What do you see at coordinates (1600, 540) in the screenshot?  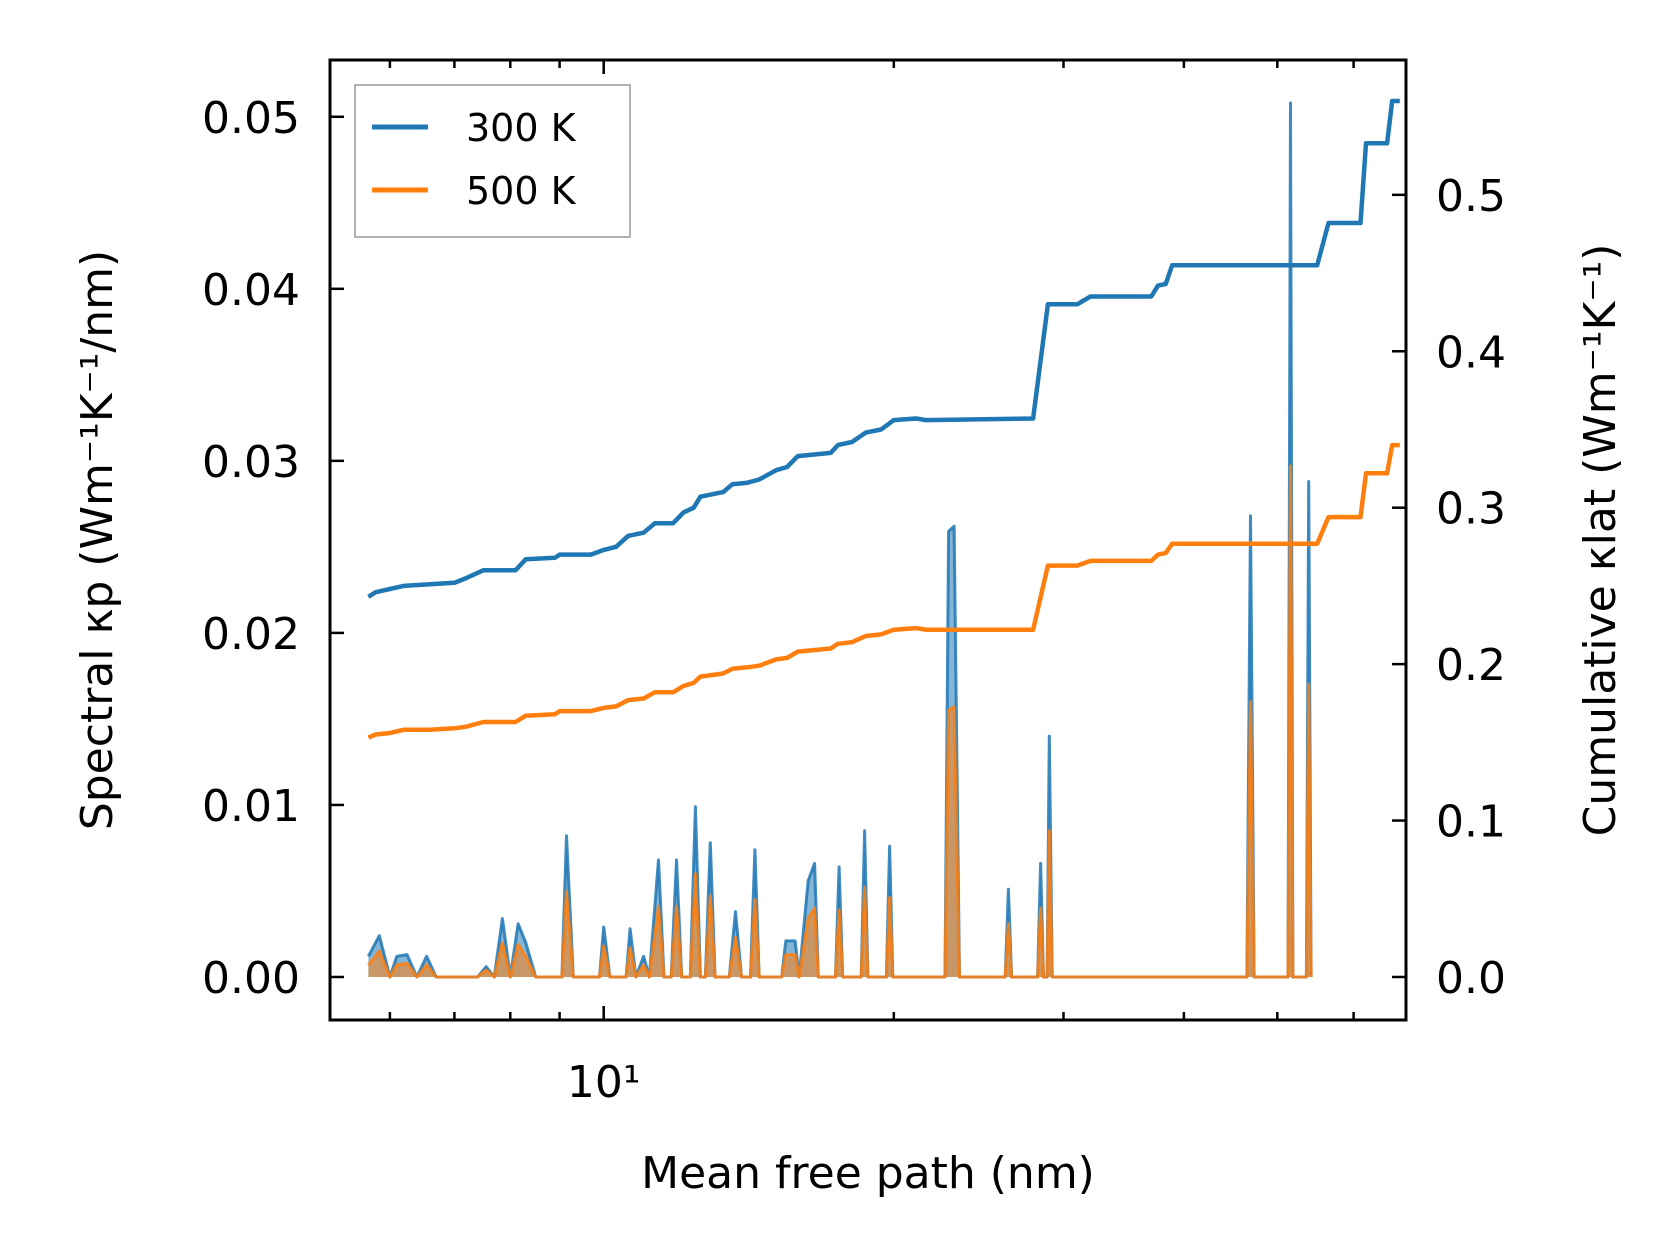 I see `right-y-axis-label: Cumulative κlat (Wm⁻¹K⁻¹)` at bounding box center [1600, 540].